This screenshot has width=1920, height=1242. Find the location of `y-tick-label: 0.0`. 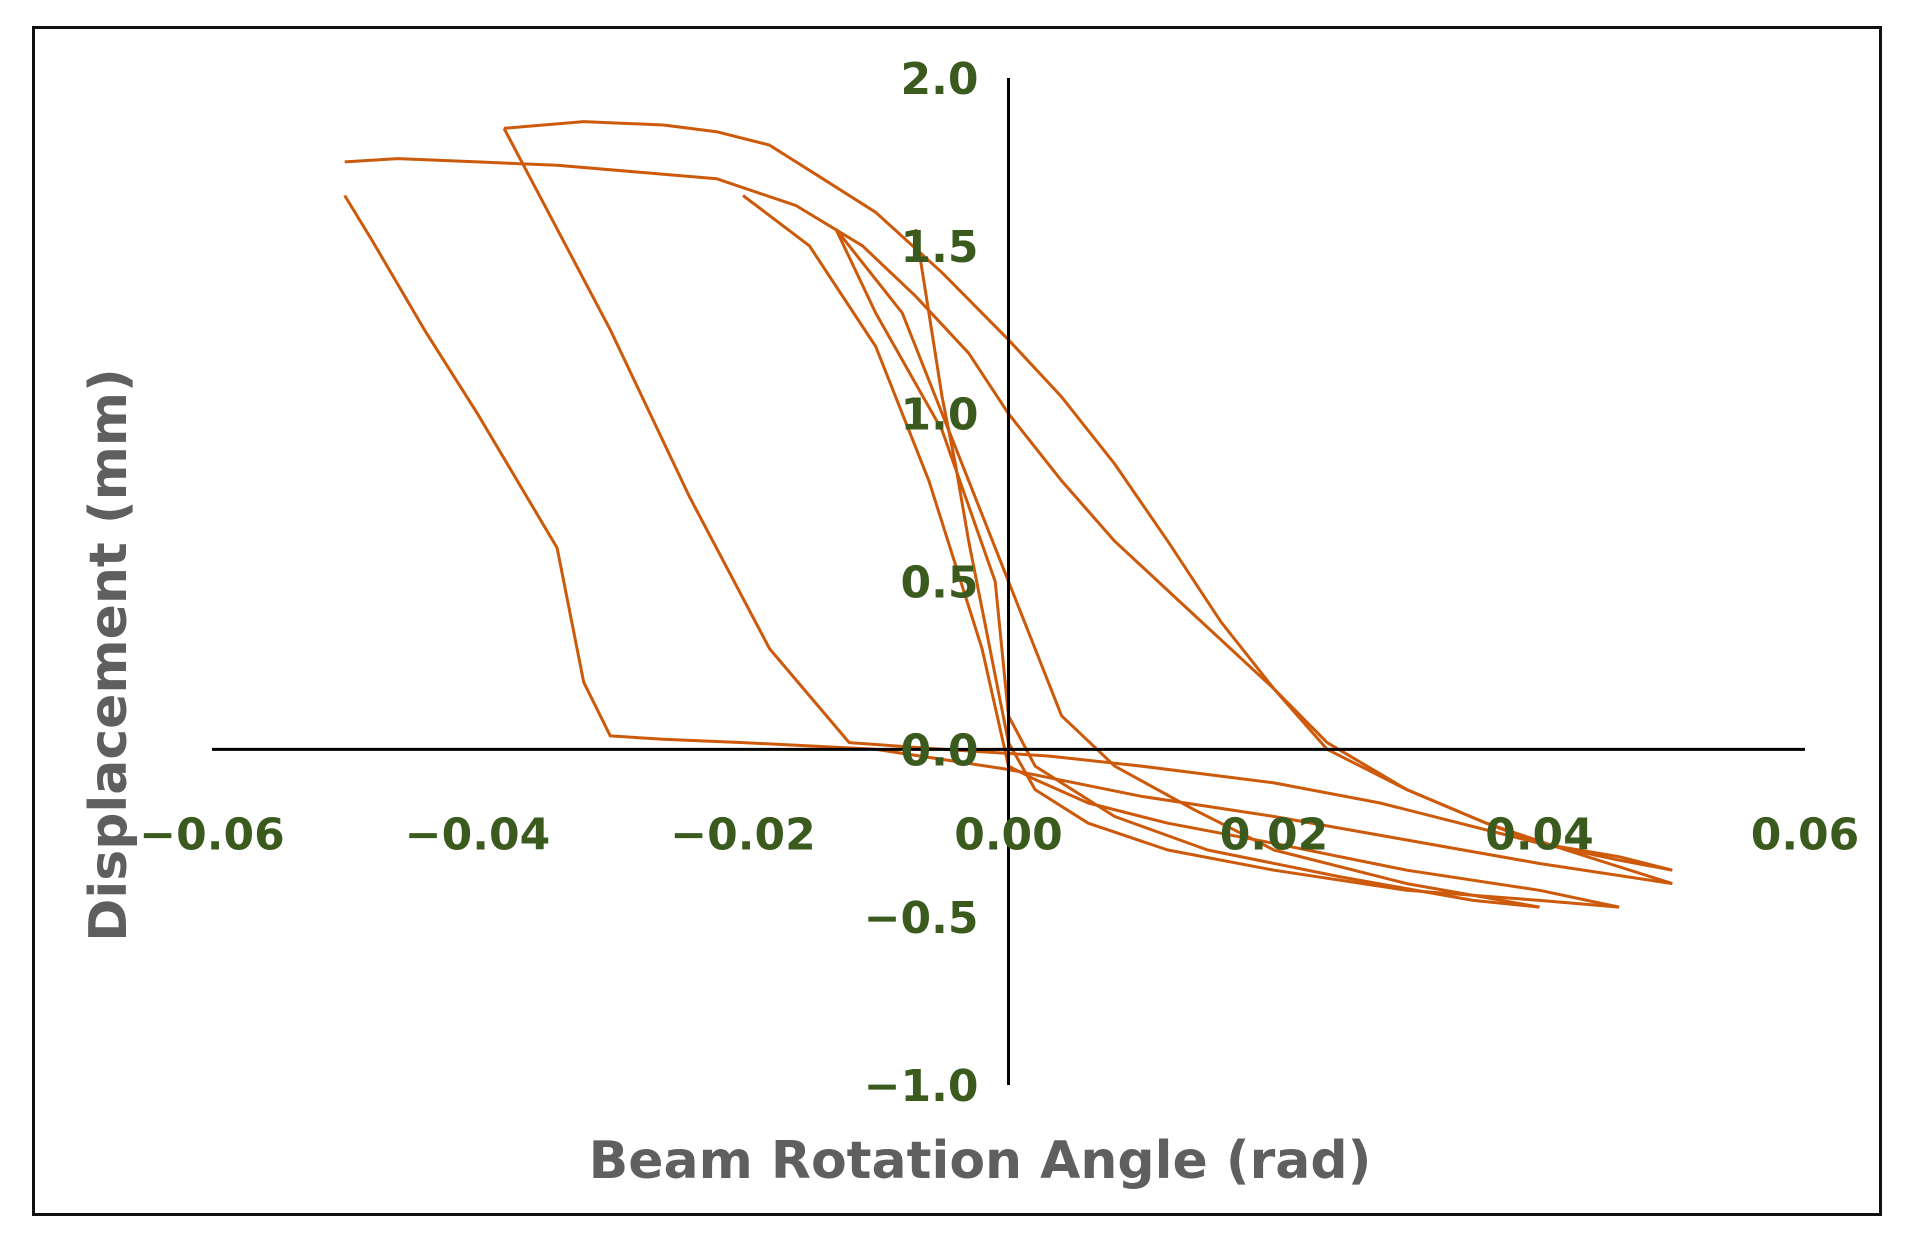

y-tick-label: 0.0 is located at coordinates (940, 750).